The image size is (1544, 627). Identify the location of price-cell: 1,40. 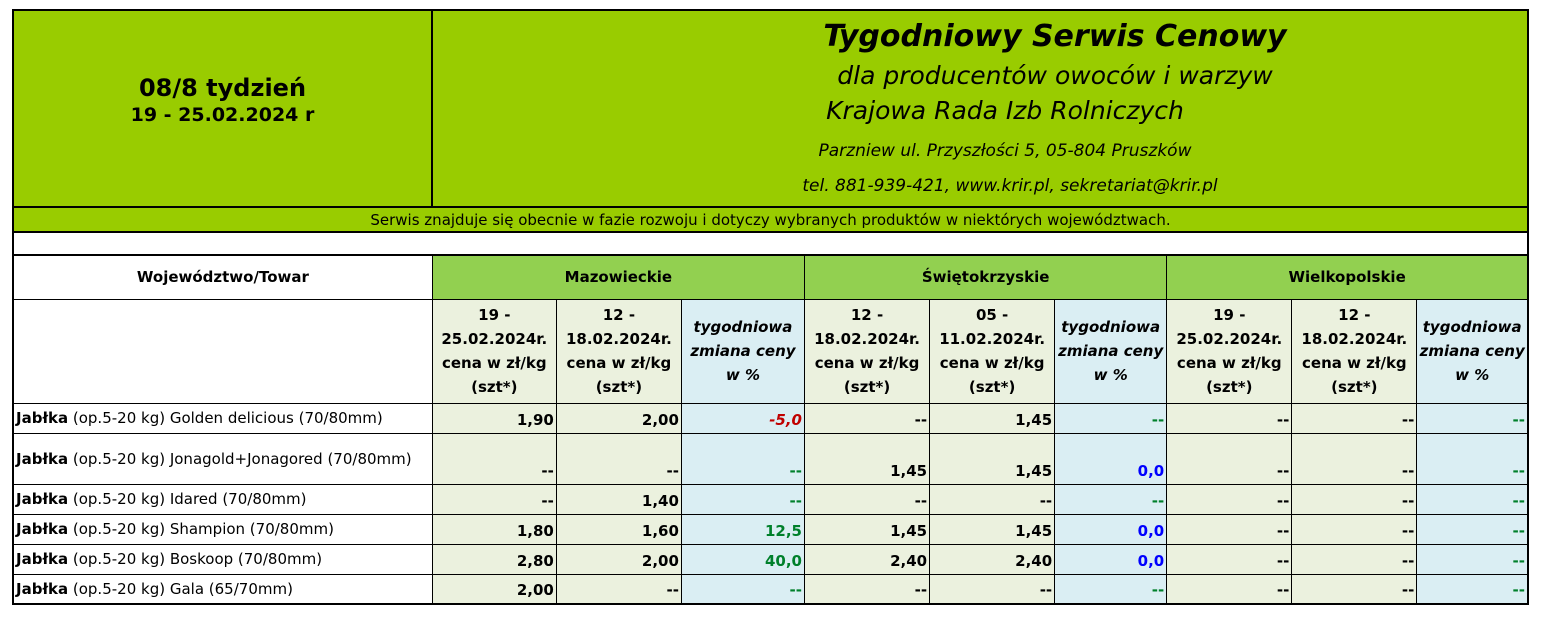
(618, 499).